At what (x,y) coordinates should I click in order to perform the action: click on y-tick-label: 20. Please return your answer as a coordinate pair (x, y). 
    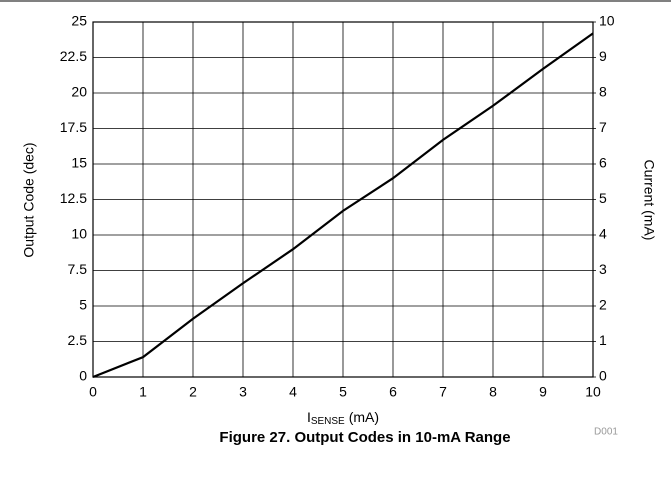
    Looking at the image, I should click on (79, 92).